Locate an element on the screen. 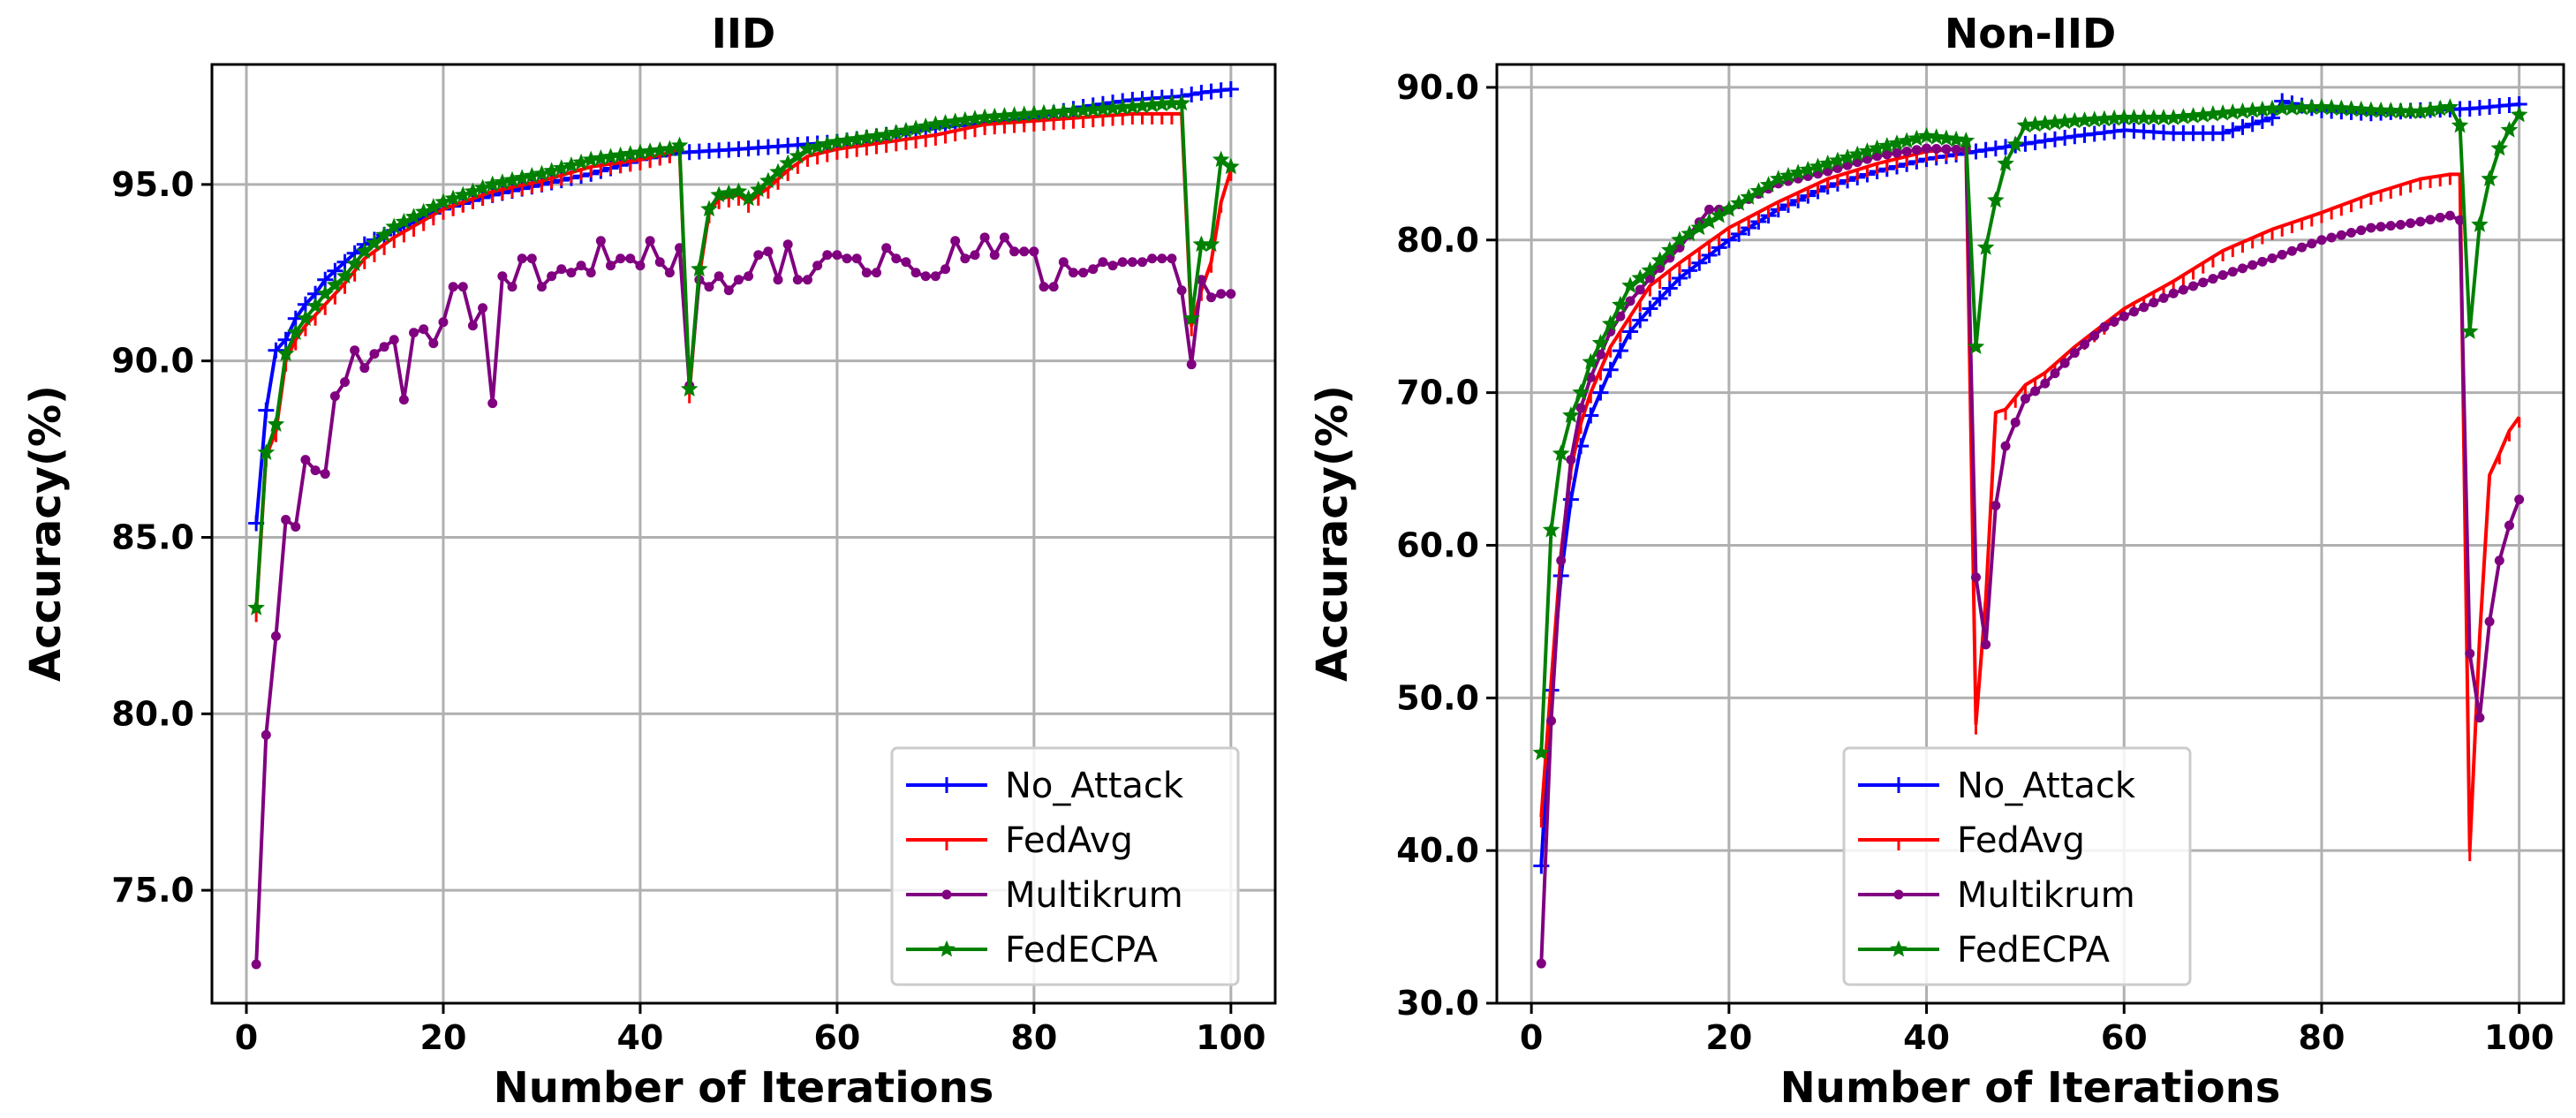  x-tick-label: 40 is located at coordinates (1927, 1037).